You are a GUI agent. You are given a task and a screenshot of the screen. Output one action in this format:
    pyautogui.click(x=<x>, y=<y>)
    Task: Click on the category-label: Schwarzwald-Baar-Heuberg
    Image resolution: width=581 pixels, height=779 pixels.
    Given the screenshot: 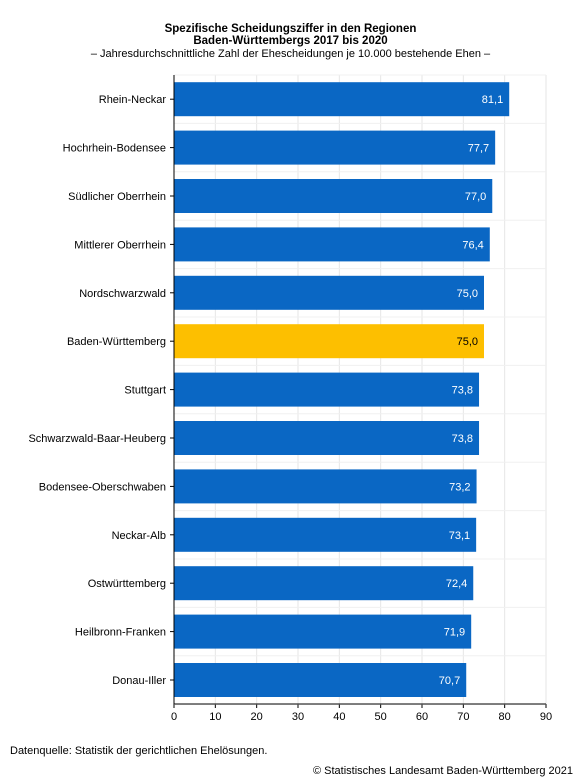 What is the action you would take?
    pyautogui.click(x=97, y=439)
    